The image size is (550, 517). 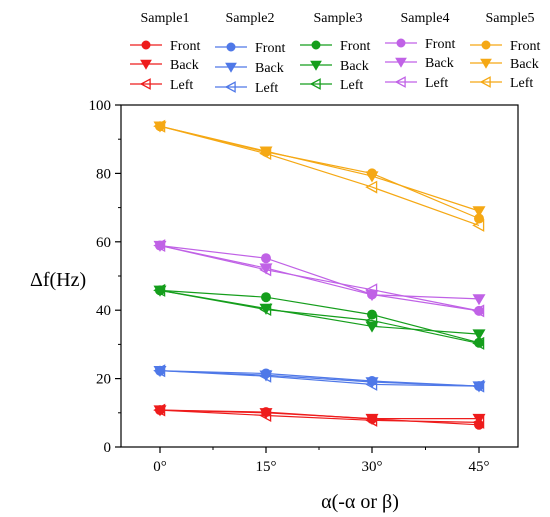 What do you see at coordinates (425, 18) in the screenshot?
I see `legend-group-title: Sample4` at bounding box center [425, 18].